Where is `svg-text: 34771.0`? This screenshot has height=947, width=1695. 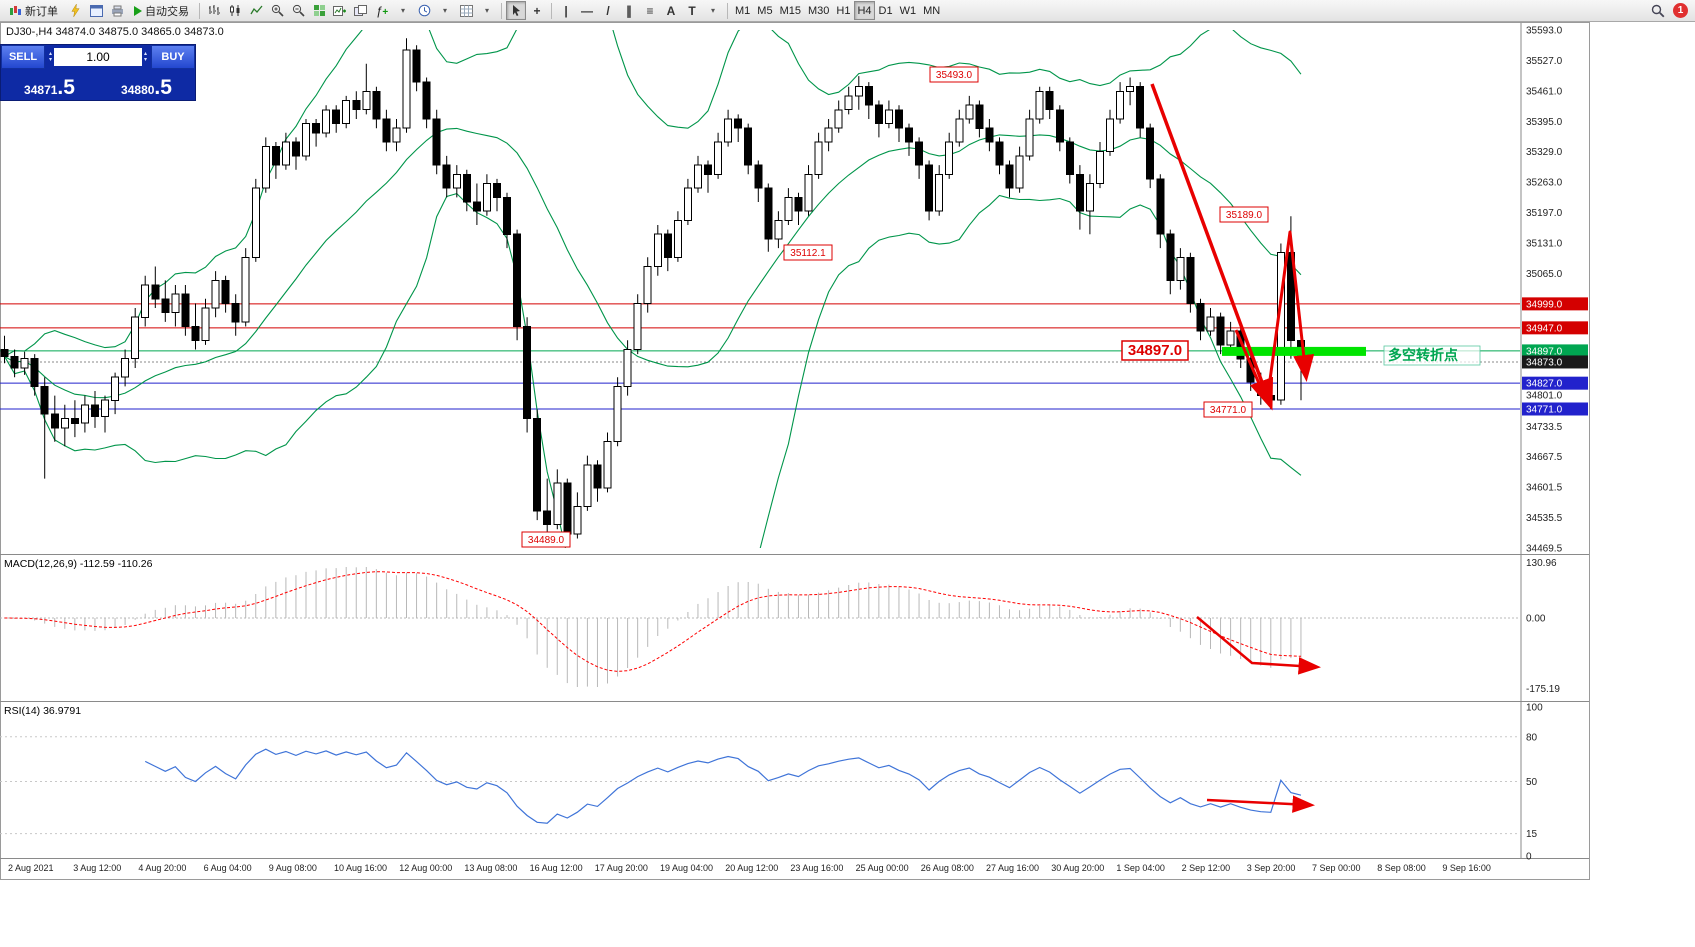 svg-text: 34771.0 is located at coordinates (1228, 410).